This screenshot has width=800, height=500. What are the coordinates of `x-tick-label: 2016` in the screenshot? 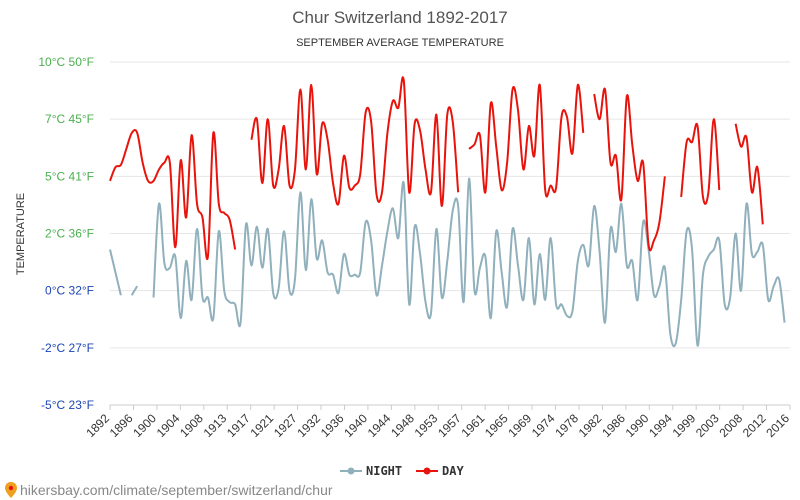 It's located at (777, 425).